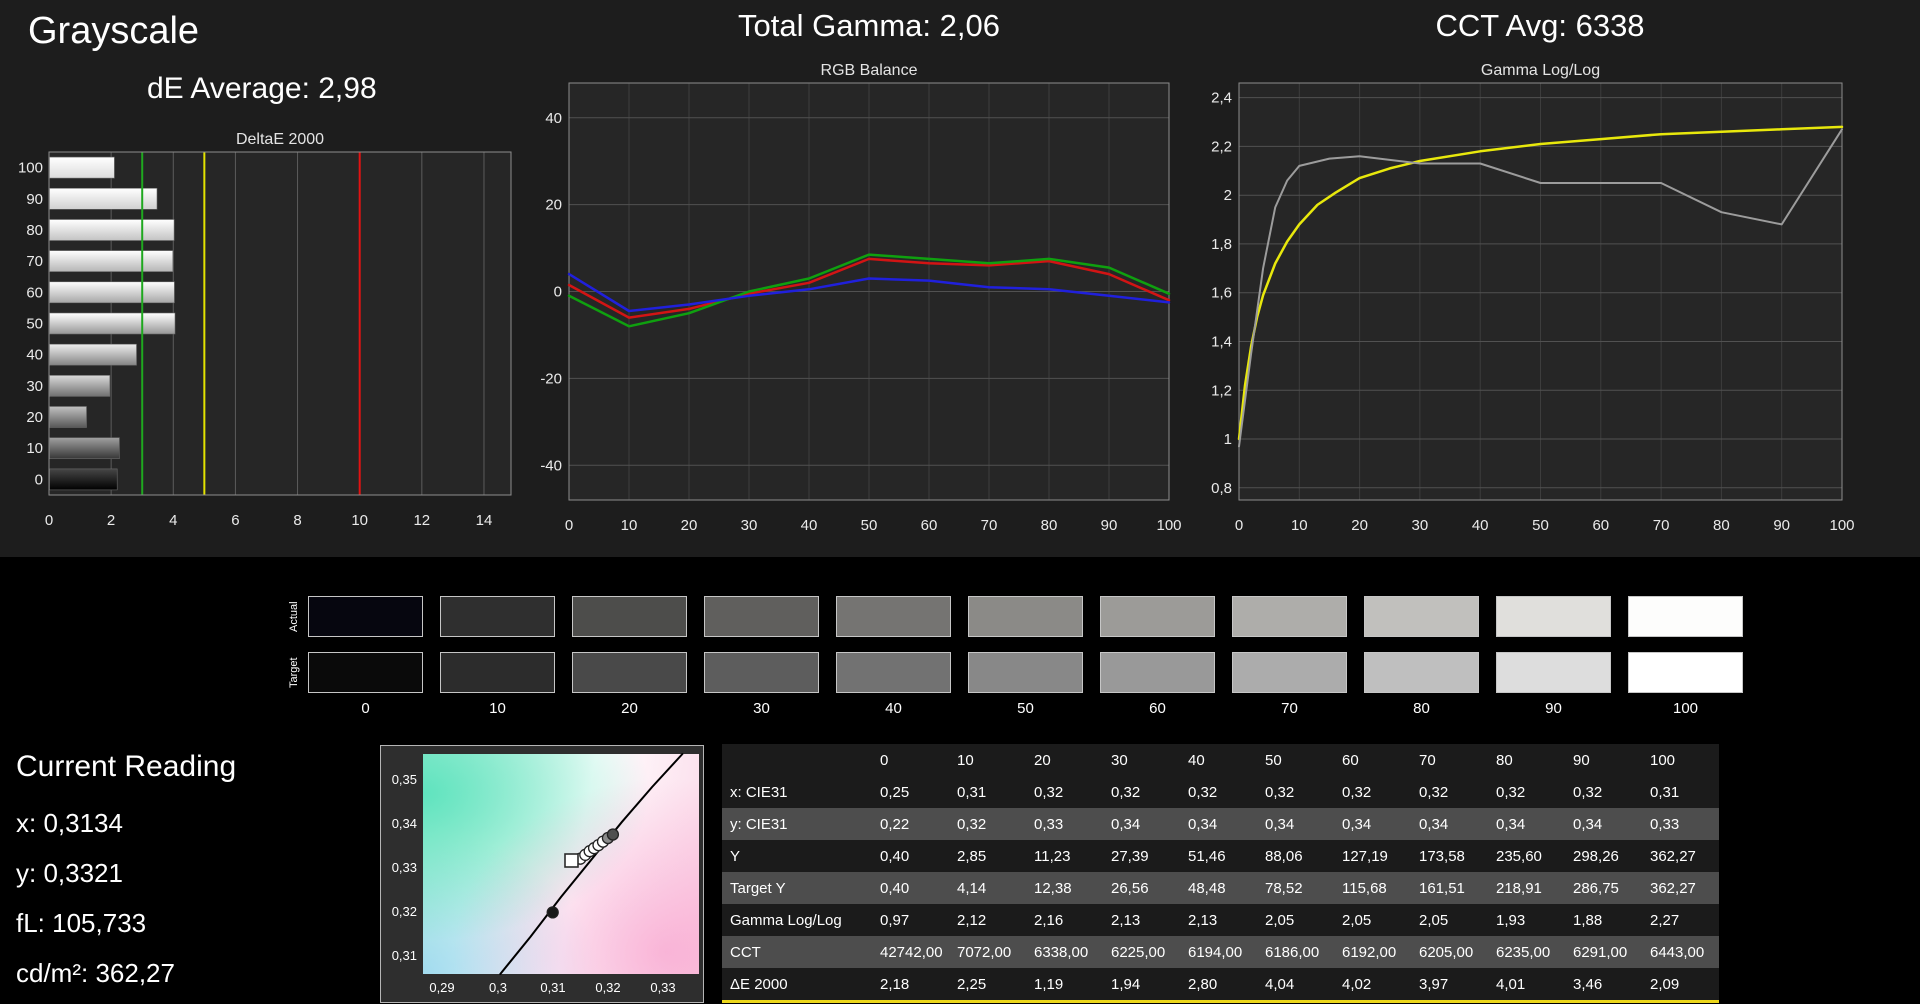  I want to click on table-cell: 235,60, so click(1519, 856).